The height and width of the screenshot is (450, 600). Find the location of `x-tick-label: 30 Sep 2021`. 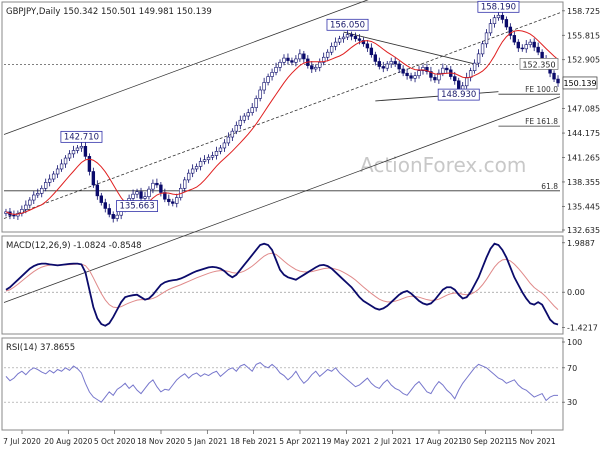

x-tick-label: 30 Sep 2021 is located at coordinates (486, 441).